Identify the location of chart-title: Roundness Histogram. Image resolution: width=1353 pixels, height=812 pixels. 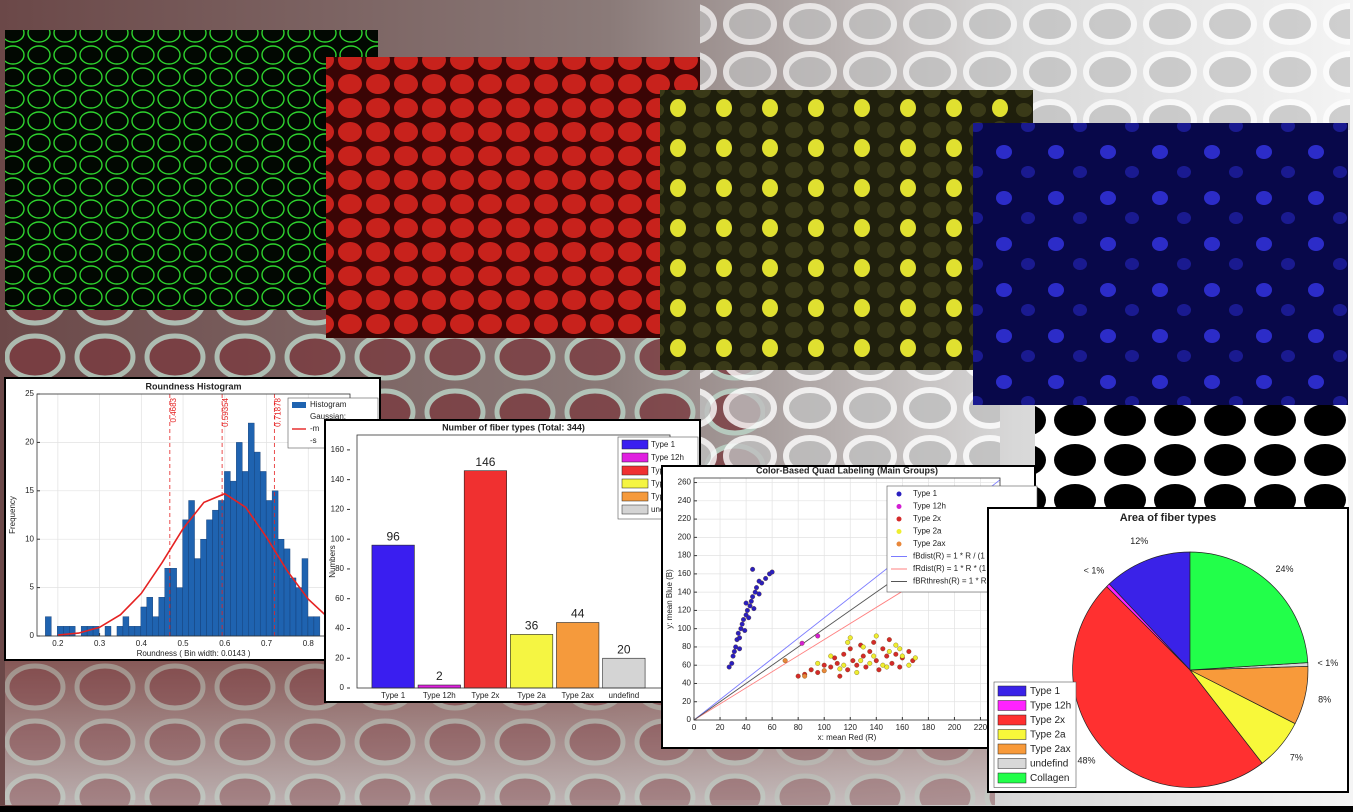
(193, 386).